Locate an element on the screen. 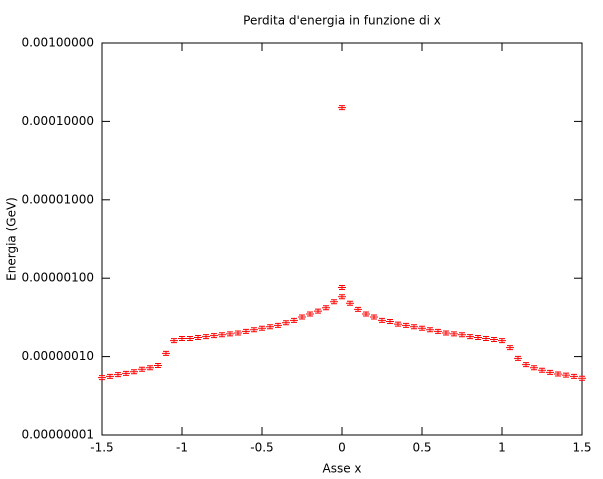  x-tick-label: 1.5 is located at coordinates (581, 448).